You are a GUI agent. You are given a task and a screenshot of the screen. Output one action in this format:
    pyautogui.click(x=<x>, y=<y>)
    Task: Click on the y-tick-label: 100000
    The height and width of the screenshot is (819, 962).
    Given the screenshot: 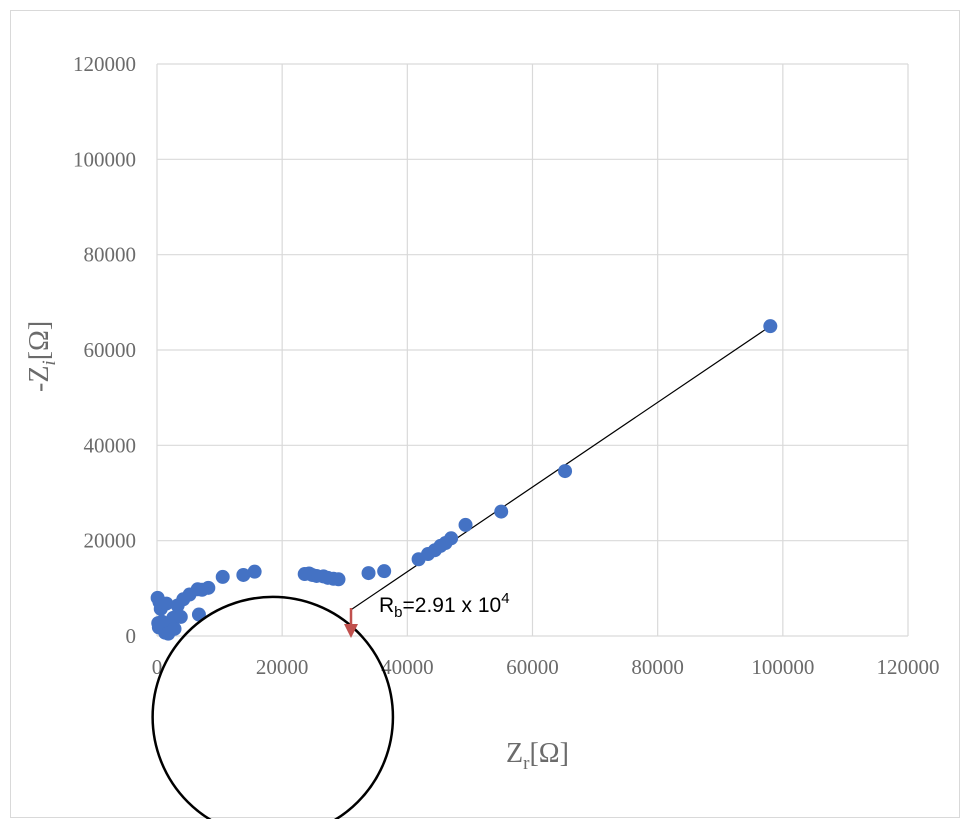 What is the action you would take?
    pyautogui.click(x=104, y=159)
    